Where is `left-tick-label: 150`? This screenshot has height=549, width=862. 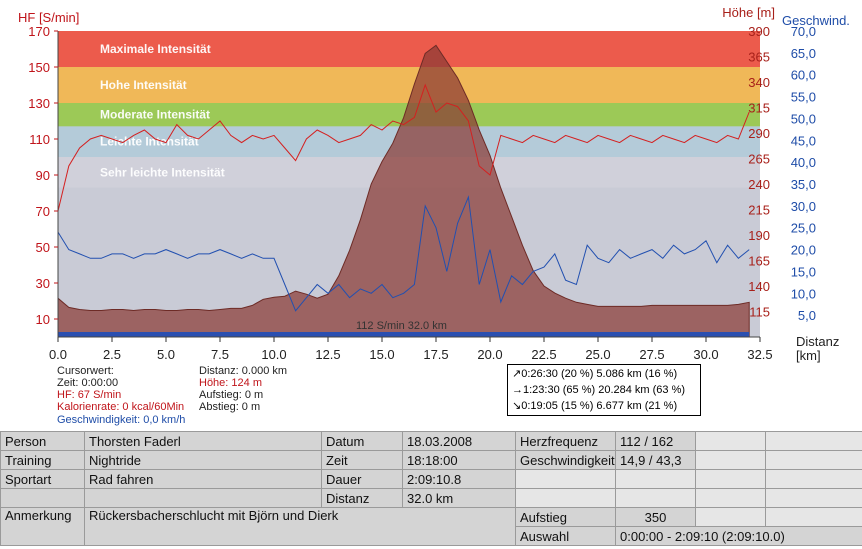
left-tick-label: 150 is located at coordinates (39, 67).